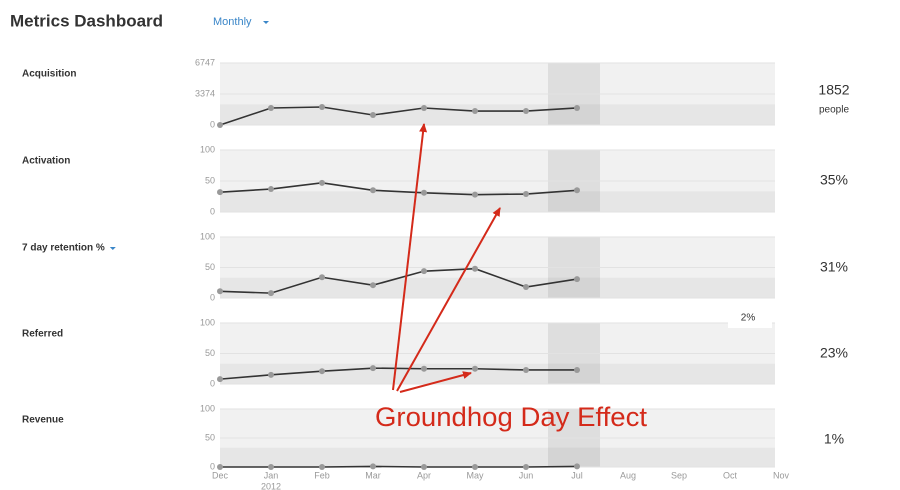 Image resolution: width=900 pixels, height=490 pixels. I want to click on chart-title: Activation, so click(46, 161).